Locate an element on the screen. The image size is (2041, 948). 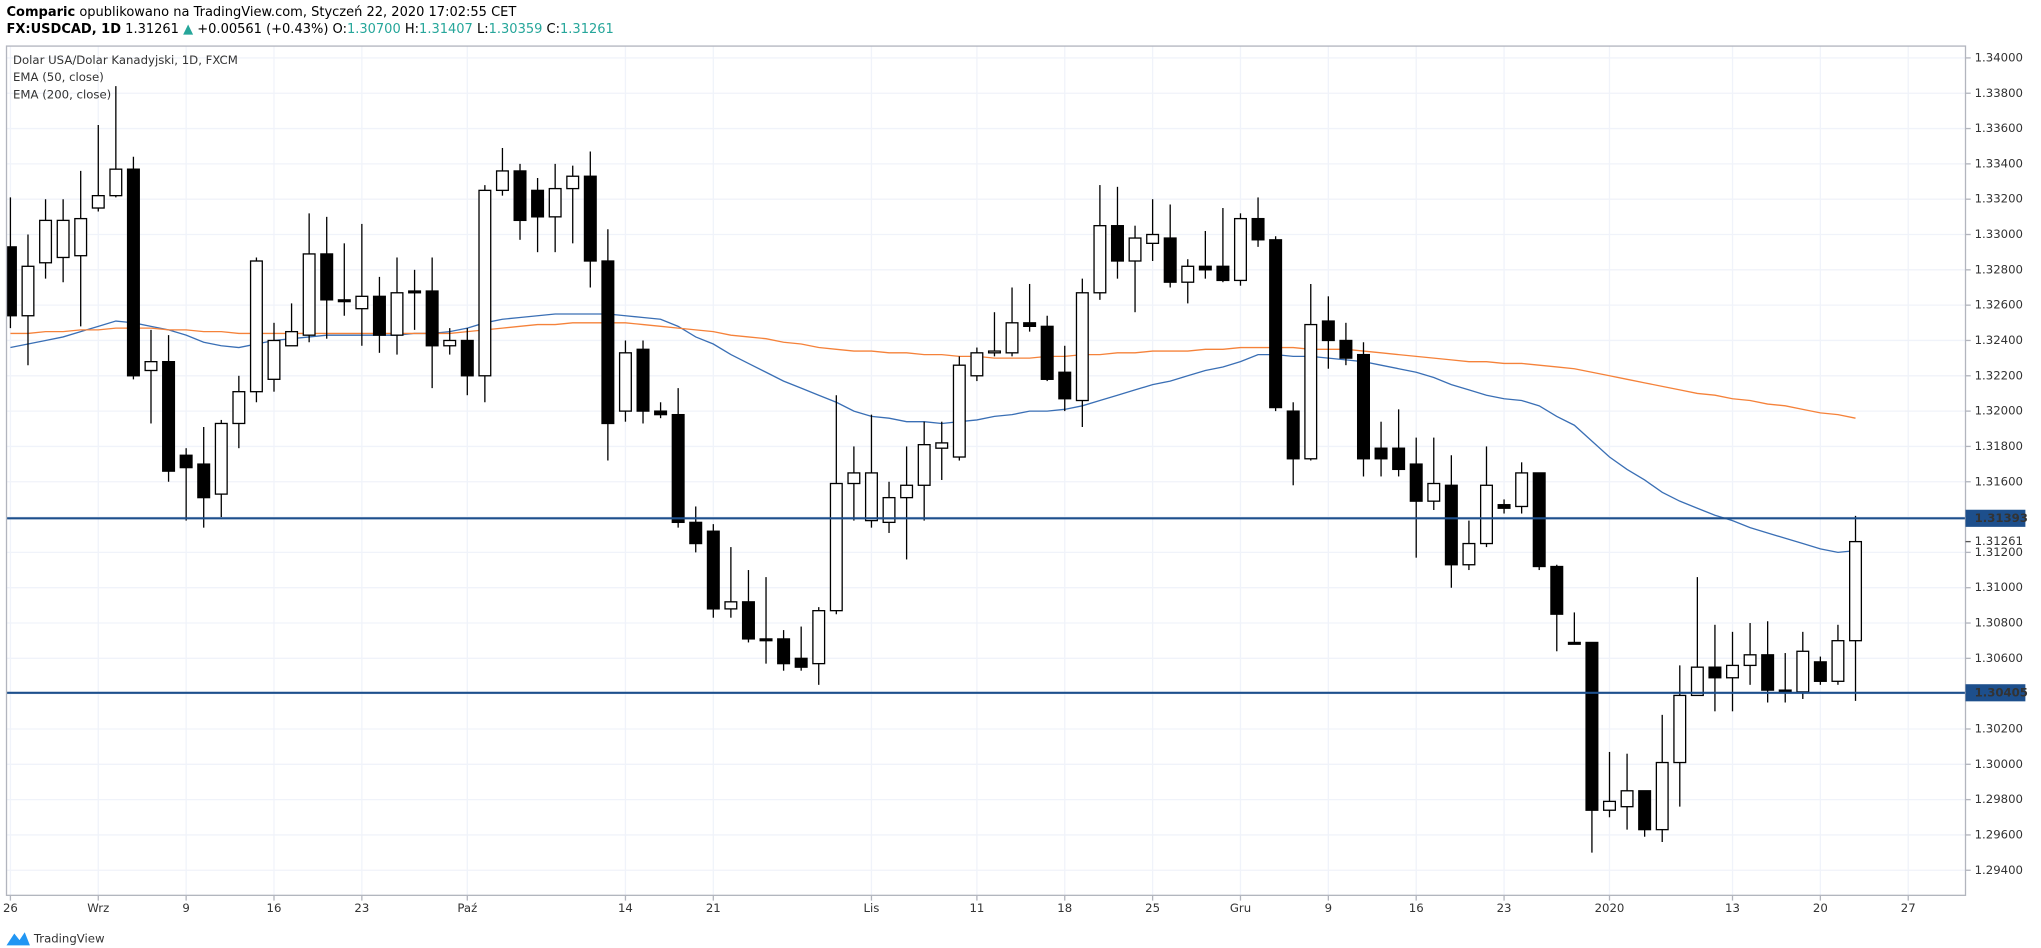
l-value: 1.30359 is located at coordinates (516, 28).